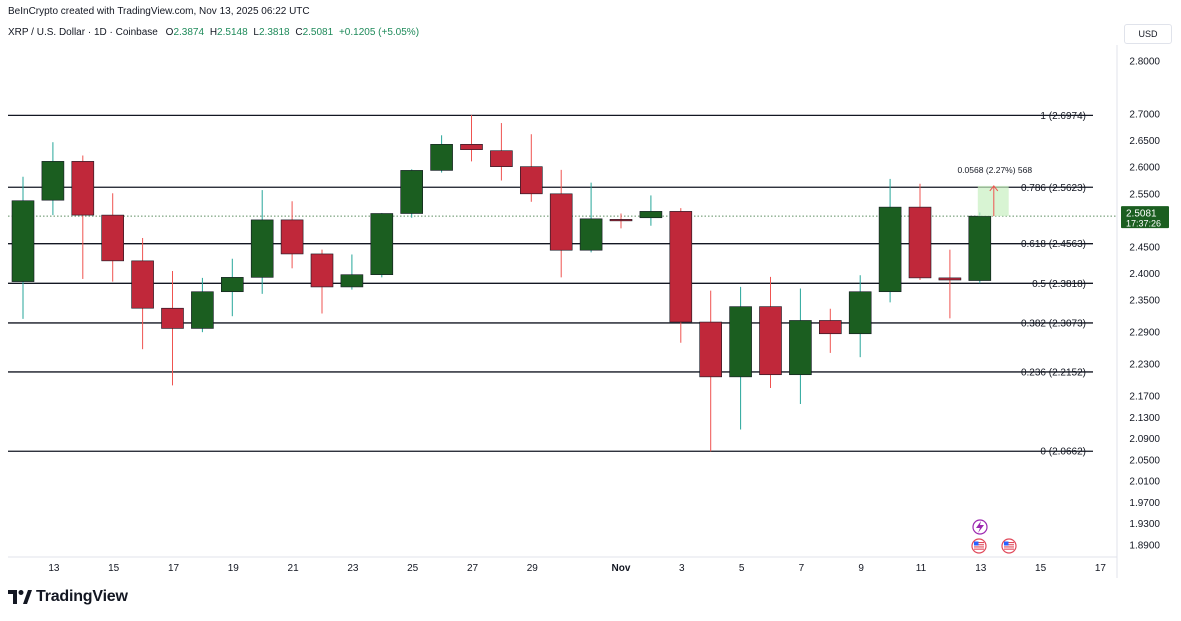  What do you see at coordinates (1144, 482) in the screenshot?
I see `y-tick-label: 2.0100` at bounding box center [1144, 482].